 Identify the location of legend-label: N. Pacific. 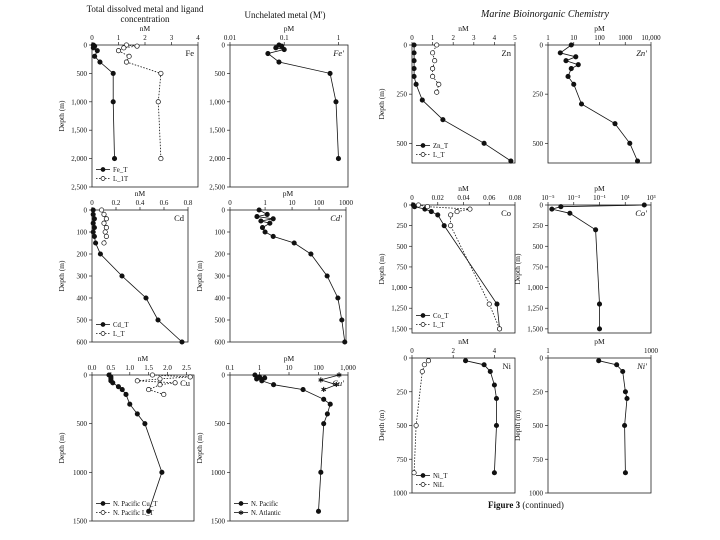
(264, 504).